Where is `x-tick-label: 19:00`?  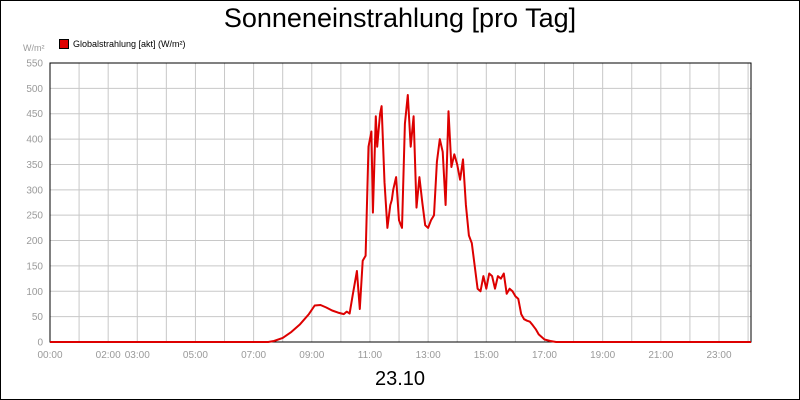 x-tick-label: 19:00 is located at coordinates (602, 355).